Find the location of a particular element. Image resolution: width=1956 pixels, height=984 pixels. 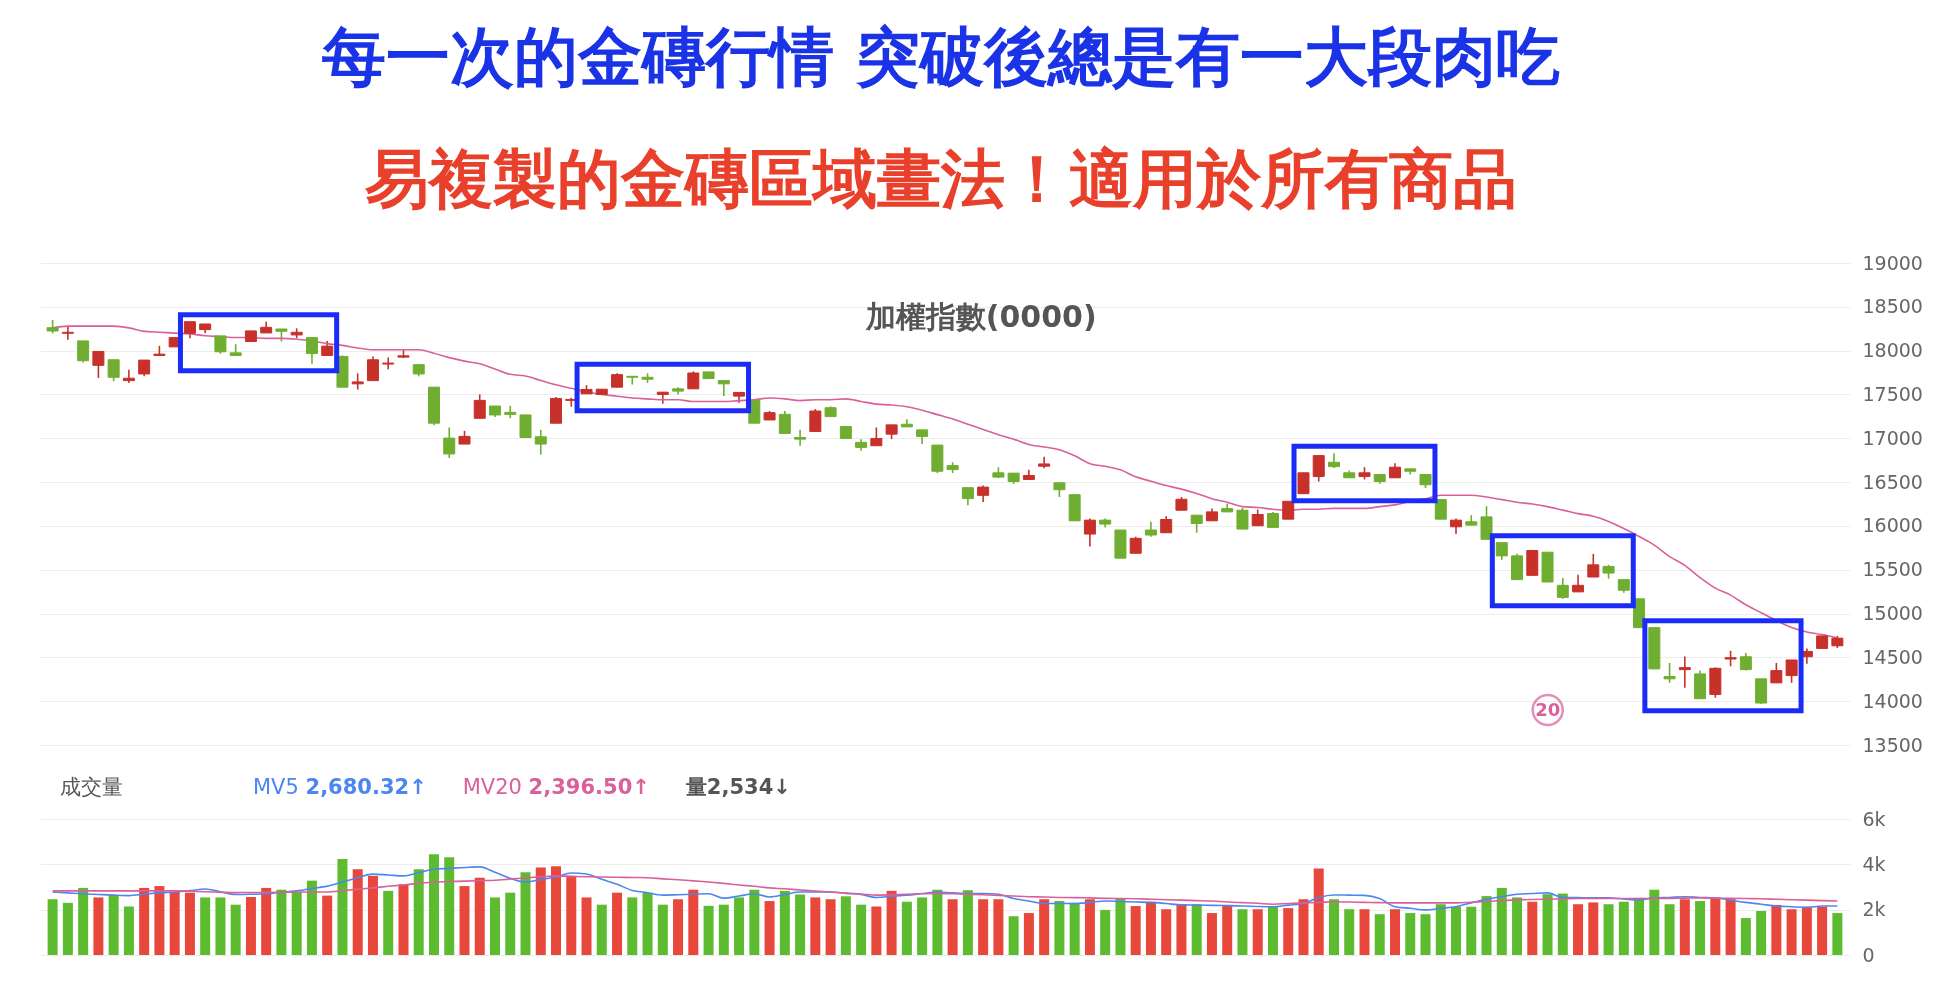

y-tick-label: 15000 is located at coordinates (1892, 613).